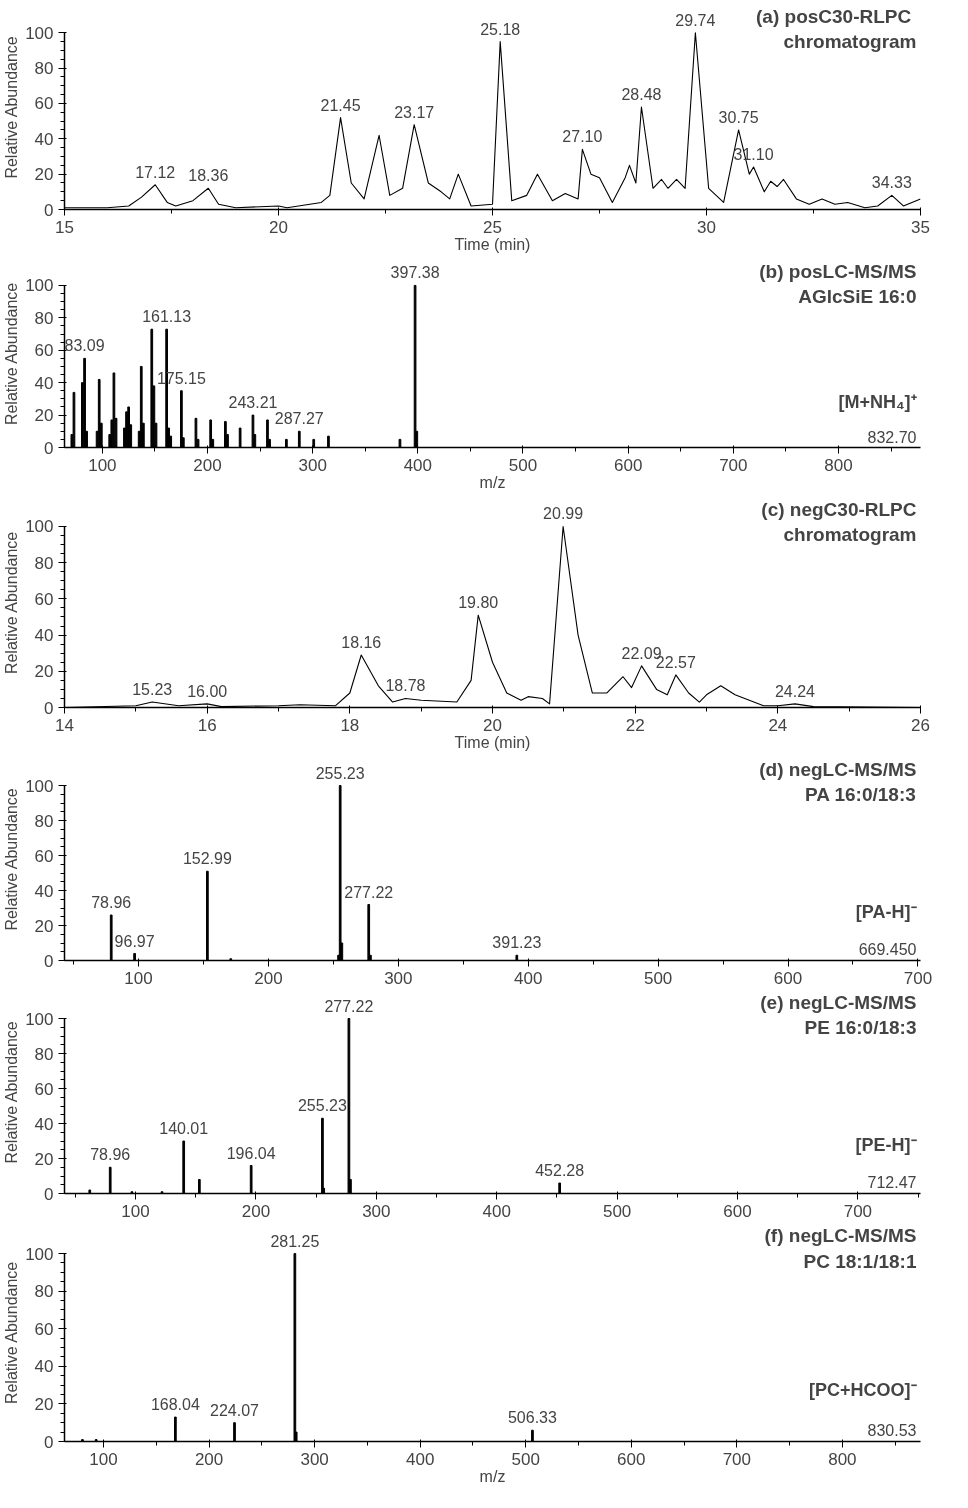  Describe the element at coordinates (278, 227) in the screenshot. I see `x-tick-label: 20` at that location.